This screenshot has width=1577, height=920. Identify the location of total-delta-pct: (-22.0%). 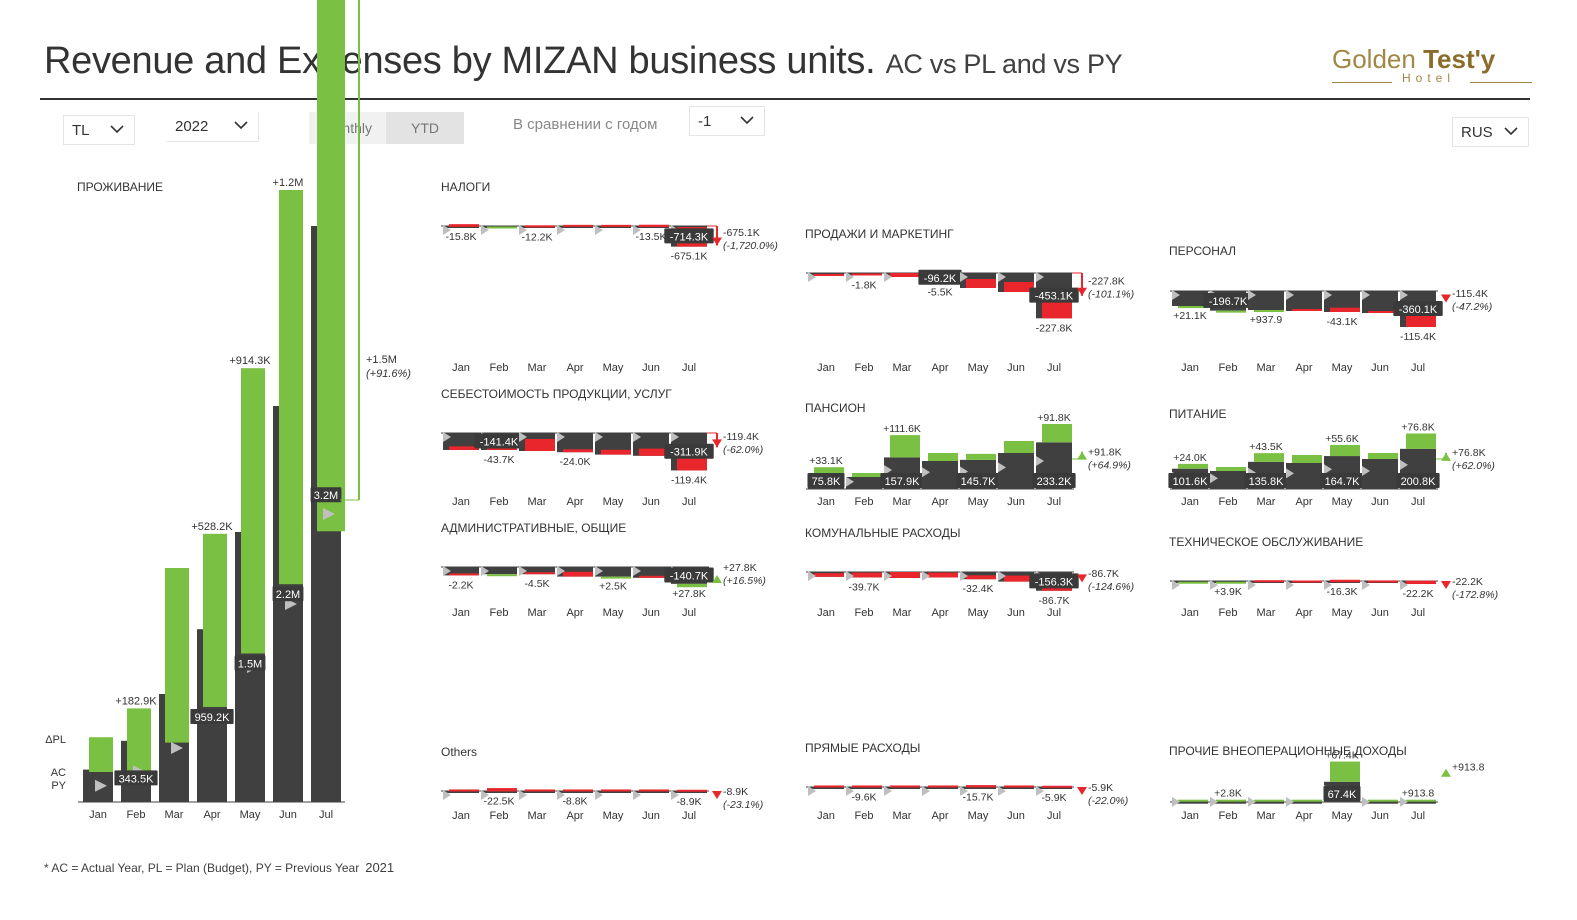
(1108, 801).